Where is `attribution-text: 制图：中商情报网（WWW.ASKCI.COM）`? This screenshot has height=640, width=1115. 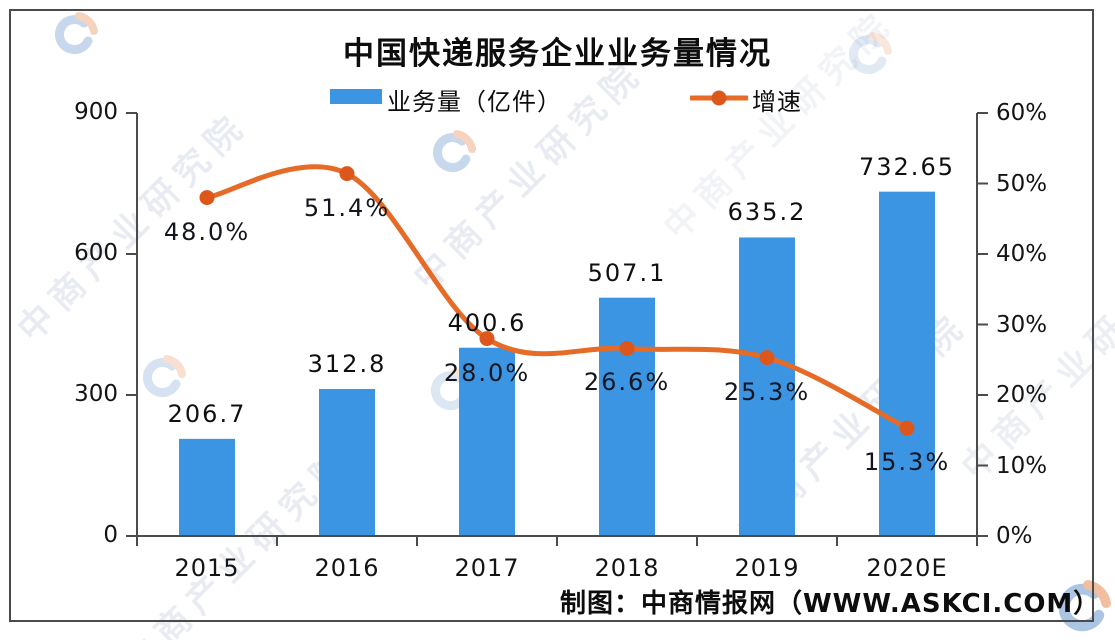
attribution-text: 制图：中商情报网（WWW.ASKCI.COM） is located at coordinates (830, 604).